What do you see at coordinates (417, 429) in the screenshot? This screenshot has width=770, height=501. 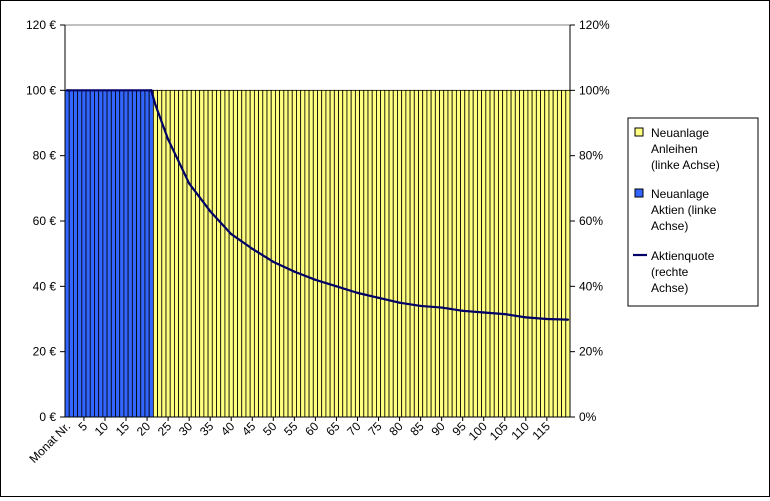 I see `x-tick-label: 85` at bounding box center [417, 429].